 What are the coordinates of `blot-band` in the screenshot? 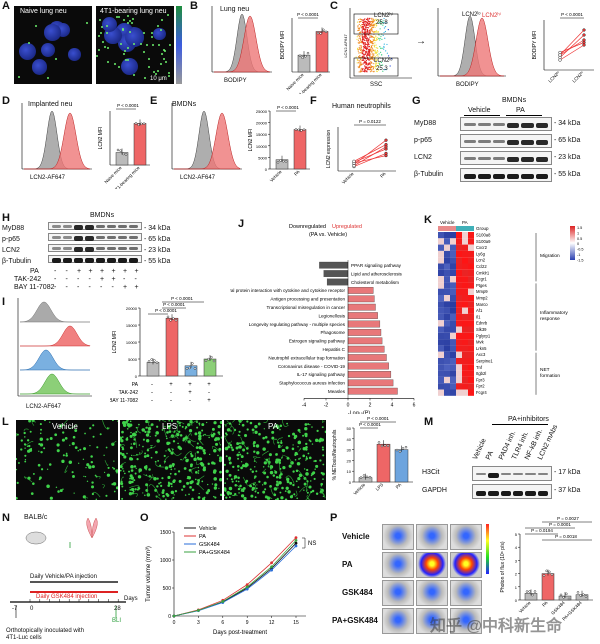 It's located at (541, 176).